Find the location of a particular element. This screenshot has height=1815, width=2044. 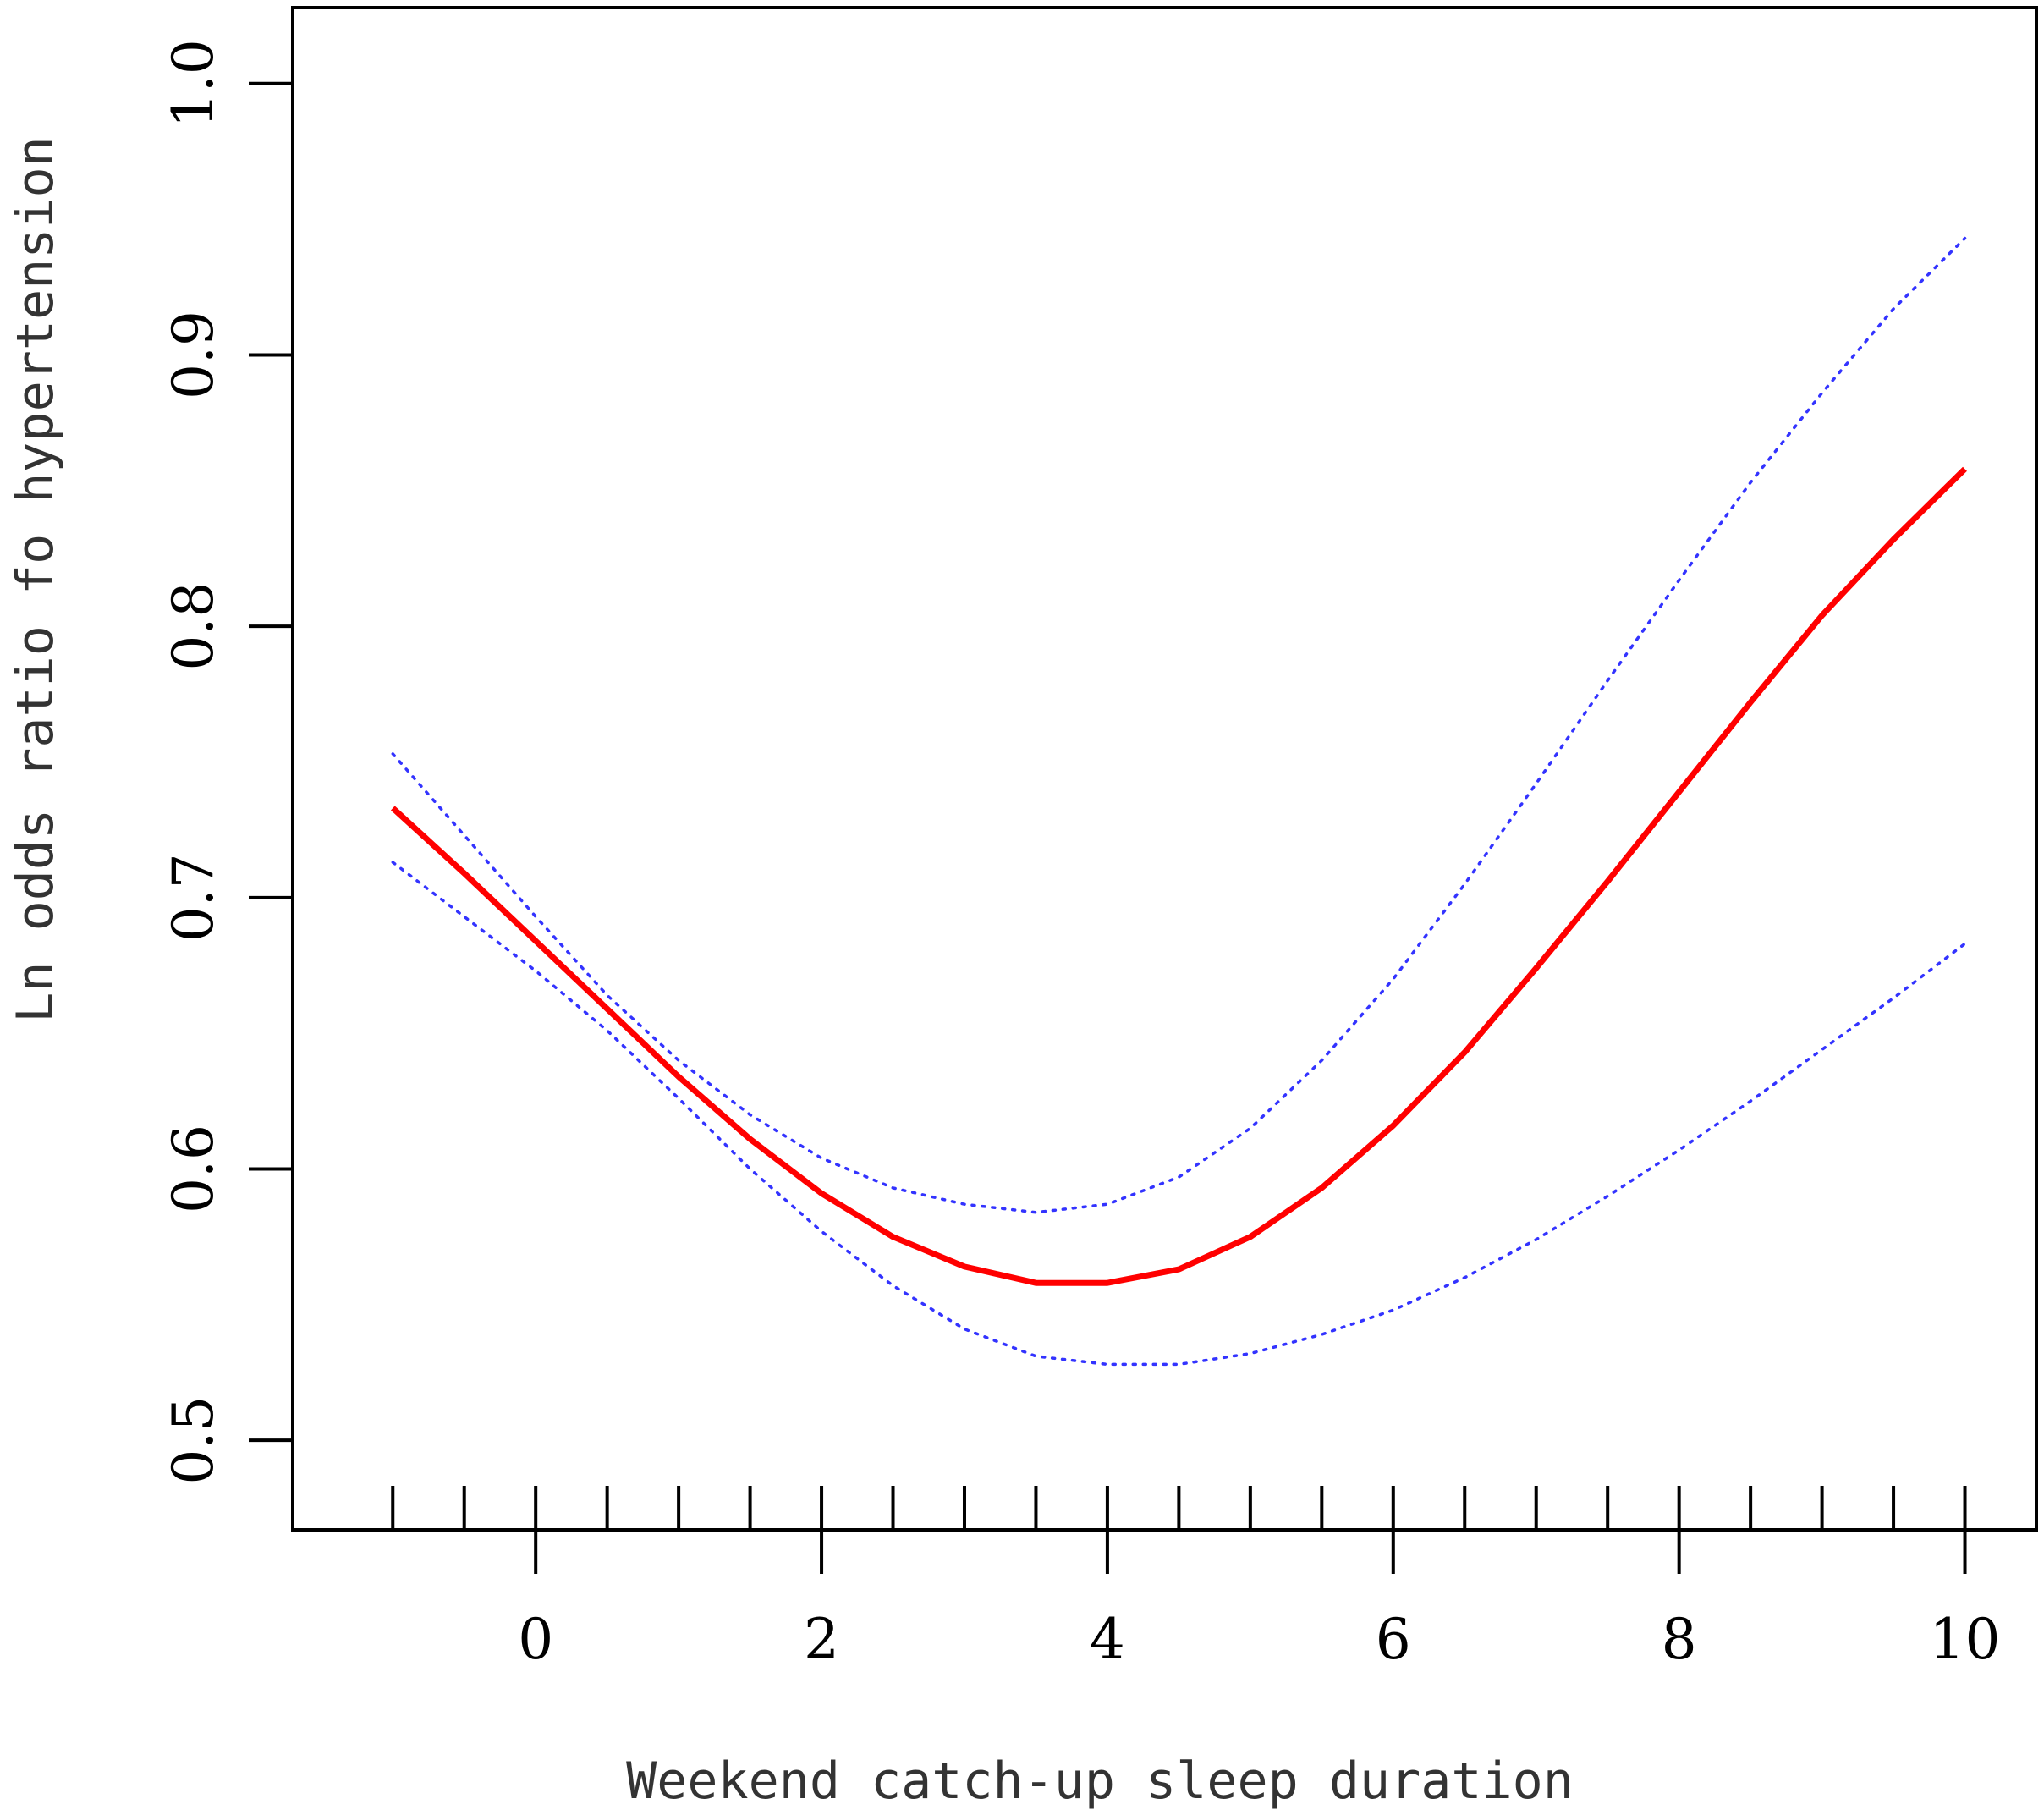

y-tick-label: 0.6 is located at coordinates (193, 1169).